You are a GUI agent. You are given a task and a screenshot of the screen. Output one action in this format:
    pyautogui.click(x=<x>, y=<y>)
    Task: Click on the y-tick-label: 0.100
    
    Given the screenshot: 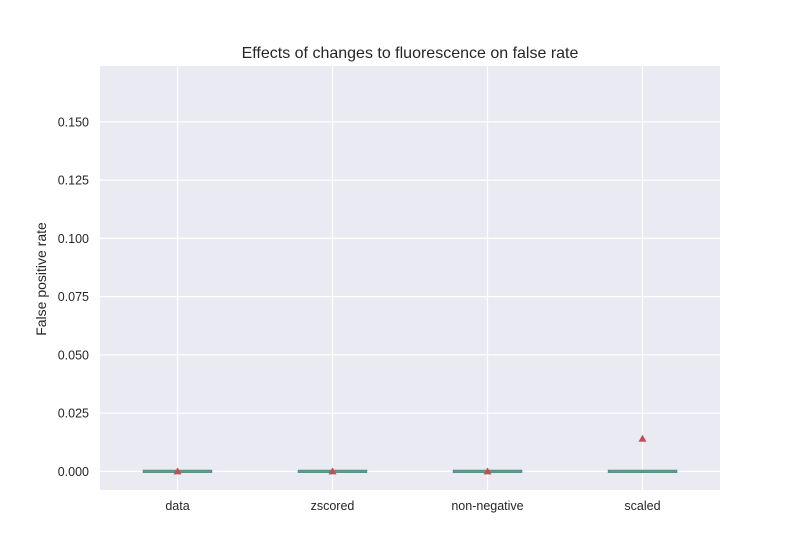 What is the action you would take?
    pyautogui.click(x=73, y=239)
    